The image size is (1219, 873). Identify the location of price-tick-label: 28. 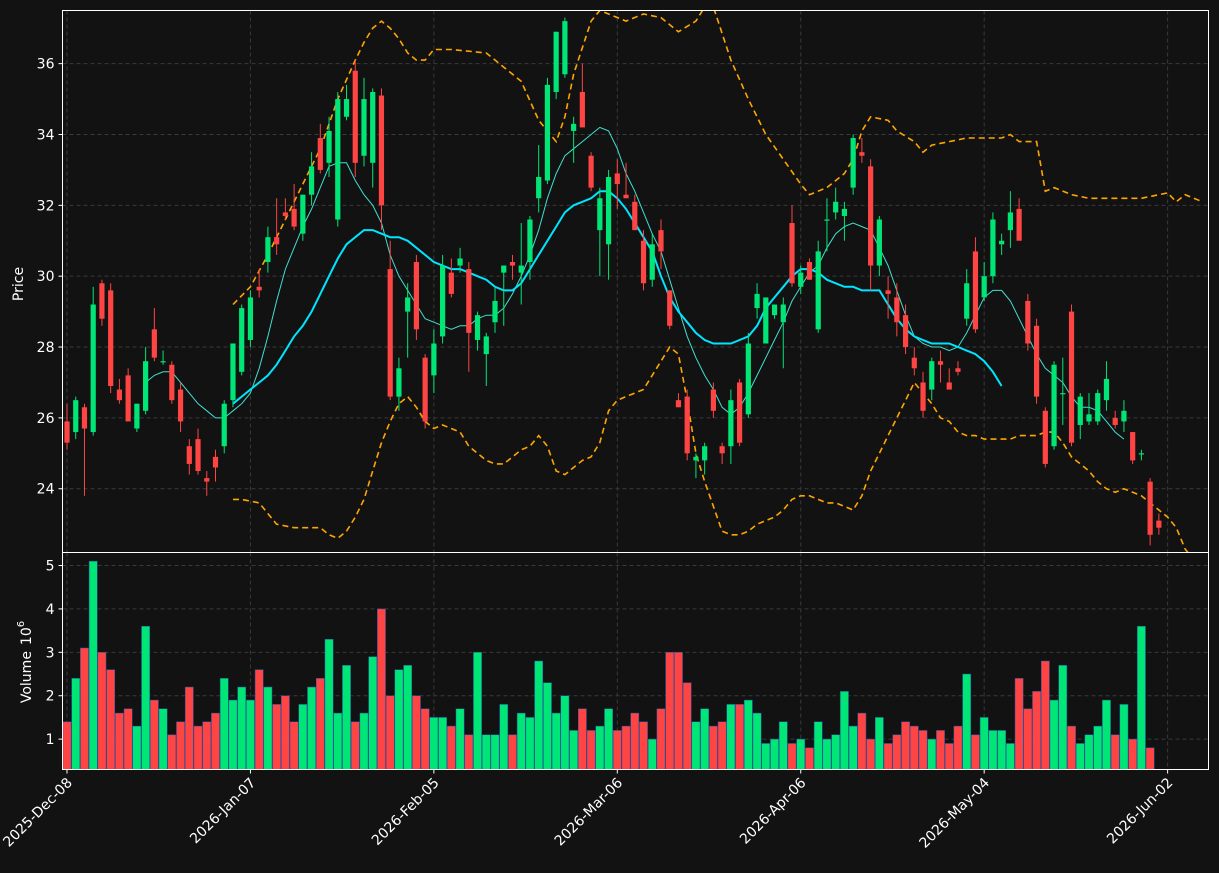
(46, 348).